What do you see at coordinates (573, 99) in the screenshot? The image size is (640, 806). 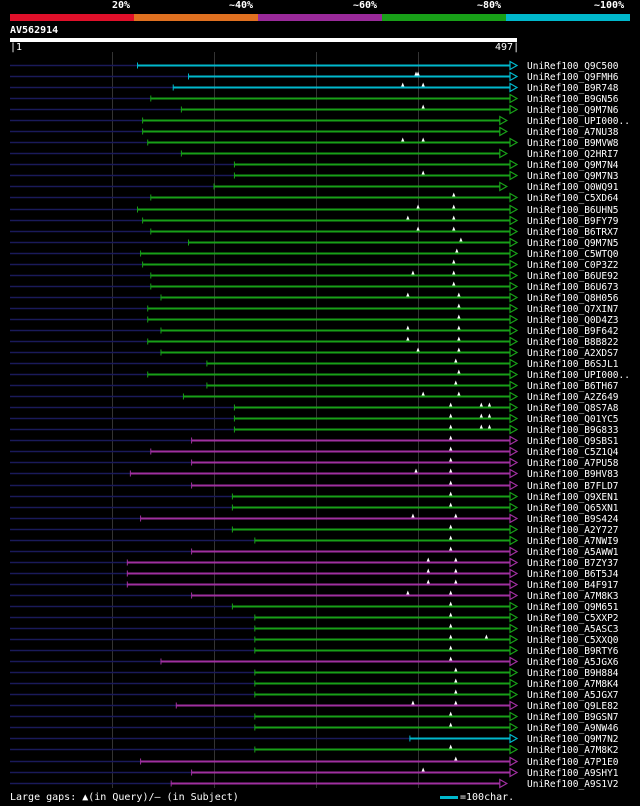 I see `hit-label: UniRef100_B9GN56` at bounding box center [573, 99].